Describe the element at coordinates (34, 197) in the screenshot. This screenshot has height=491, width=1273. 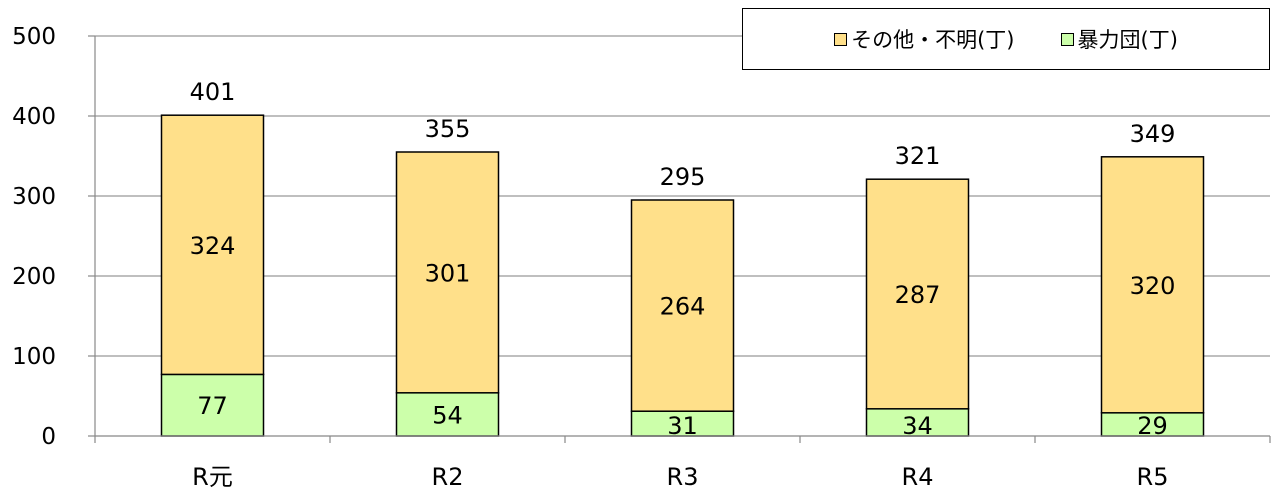
I see `y-tick-label: 300` at that location.